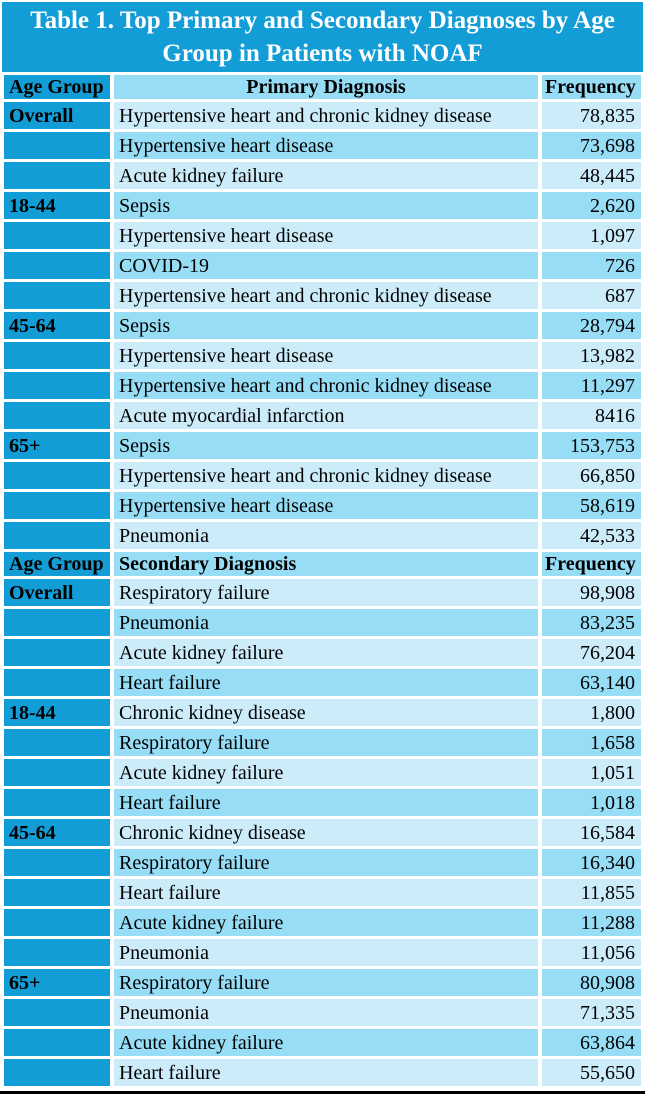  Describe the element at coordinates (591, 982) in the screenshot. I see `frequency-cell: 80,908` at that location.